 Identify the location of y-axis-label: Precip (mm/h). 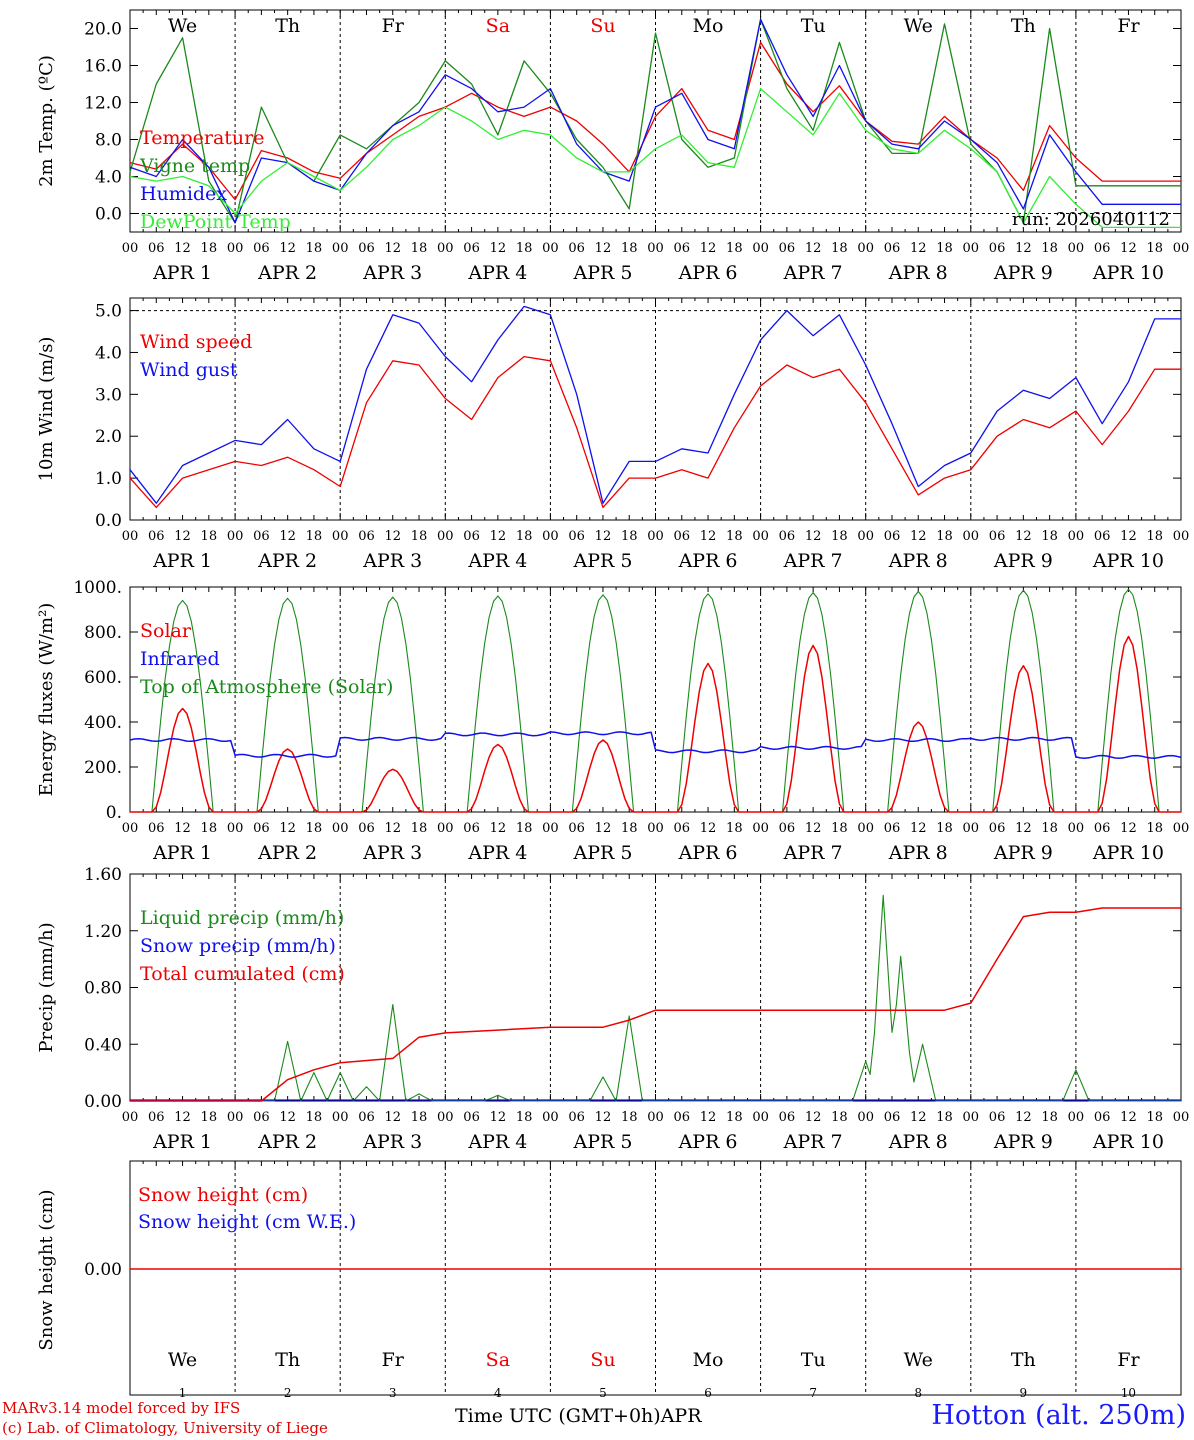
(46, 987).